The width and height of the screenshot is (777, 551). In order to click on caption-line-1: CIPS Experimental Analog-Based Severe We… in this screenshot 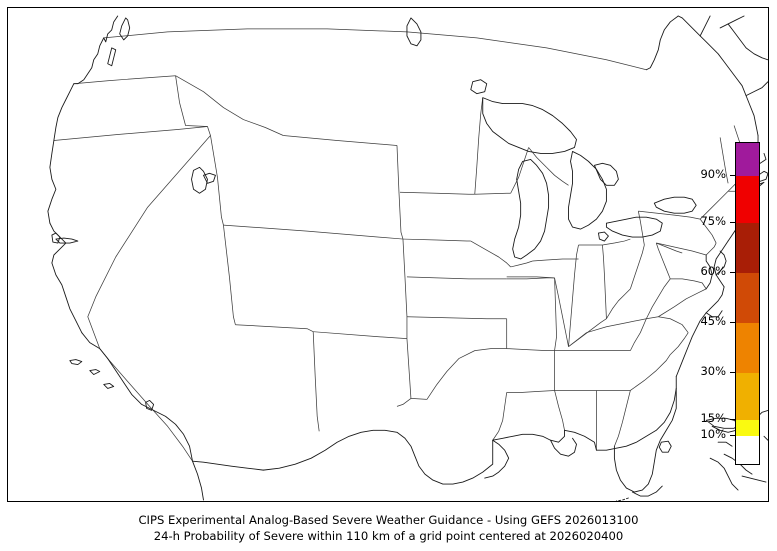, I will do `click(388, 520)`.